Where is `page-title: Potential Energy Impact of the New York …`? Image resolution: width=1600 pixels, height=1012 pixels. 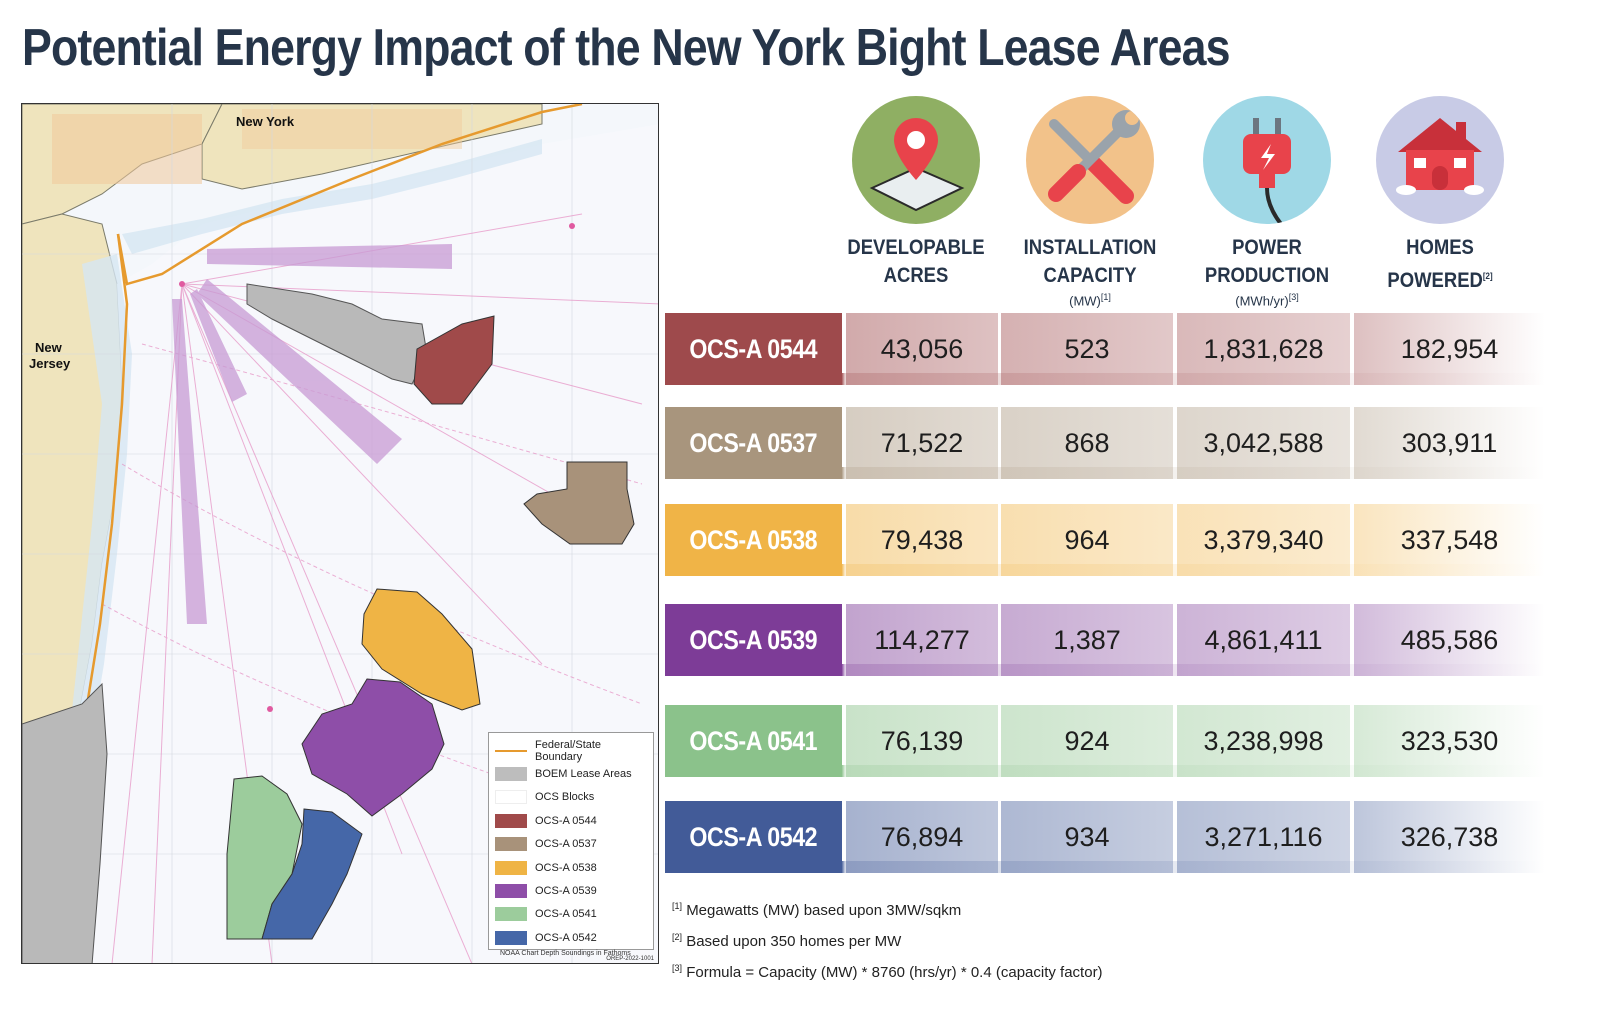 page-title: Potential Energy Impact of the New York … is located at coordinates (626, 48).